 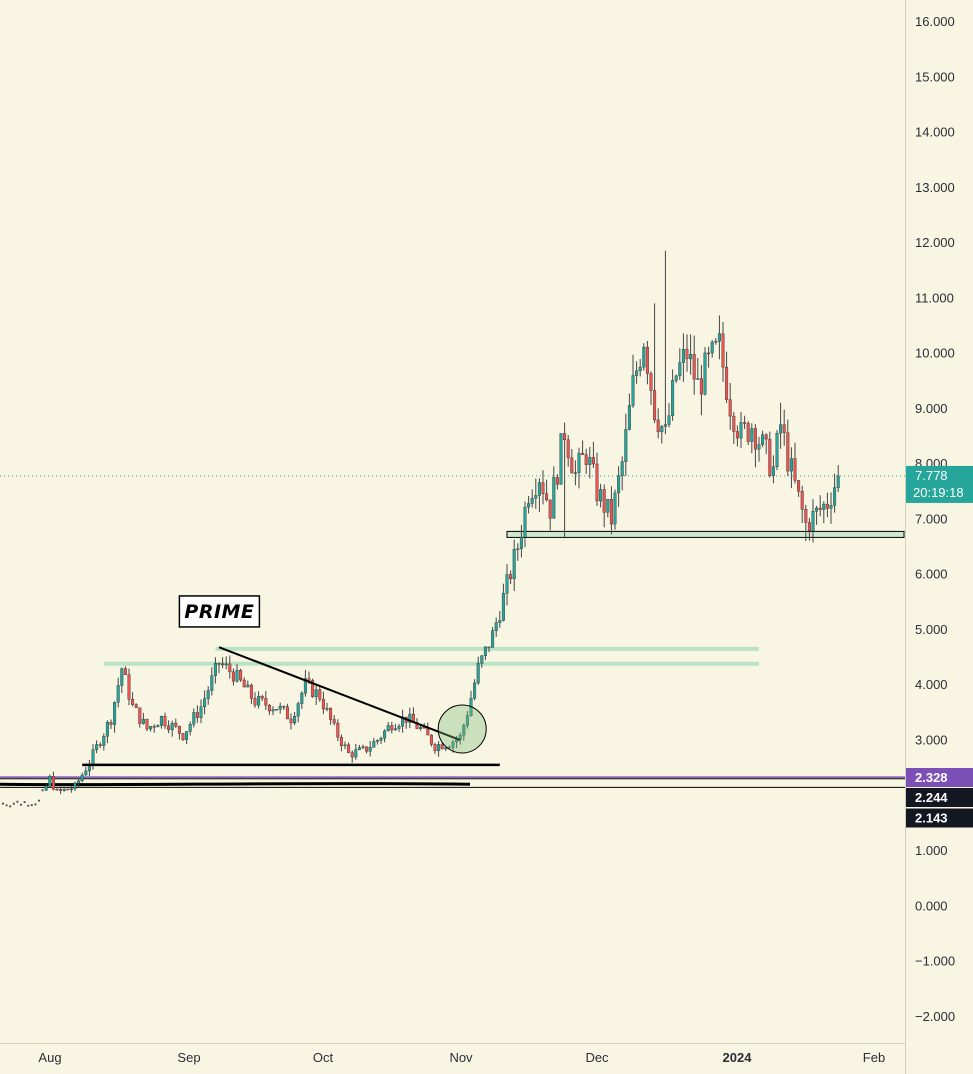 I want to click on price-axis-background, so click(x=939, y=522).